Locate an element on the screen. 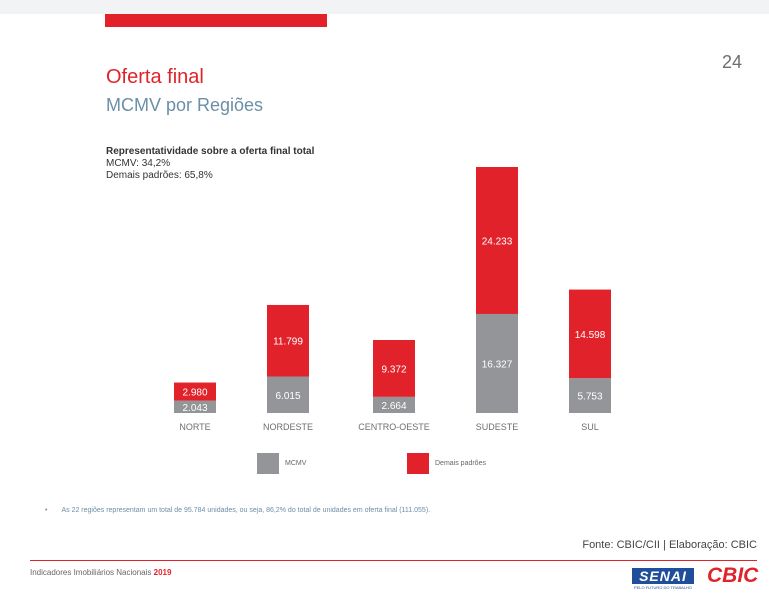  bar-demais-sul is located at coordinates (590, 334).